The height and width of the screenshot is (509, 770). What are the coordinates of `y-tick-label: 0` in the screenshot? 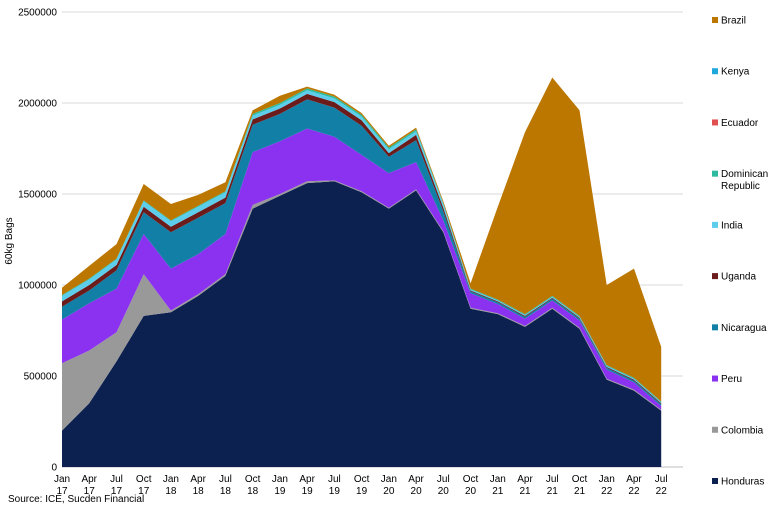 It's located at (54, 468).